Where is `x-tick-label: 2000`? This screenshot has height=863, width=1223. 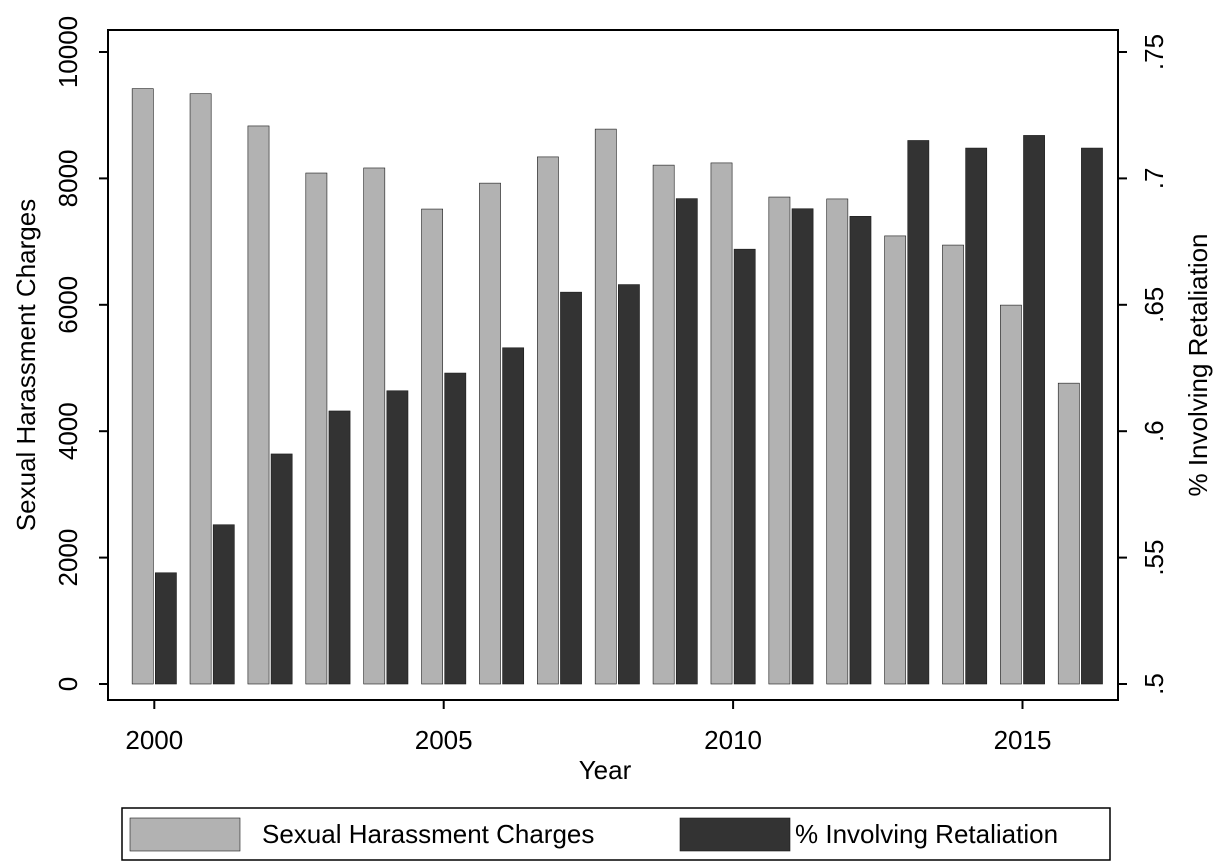
x-tick-label: 2000 is located at coordinates (154, 740).